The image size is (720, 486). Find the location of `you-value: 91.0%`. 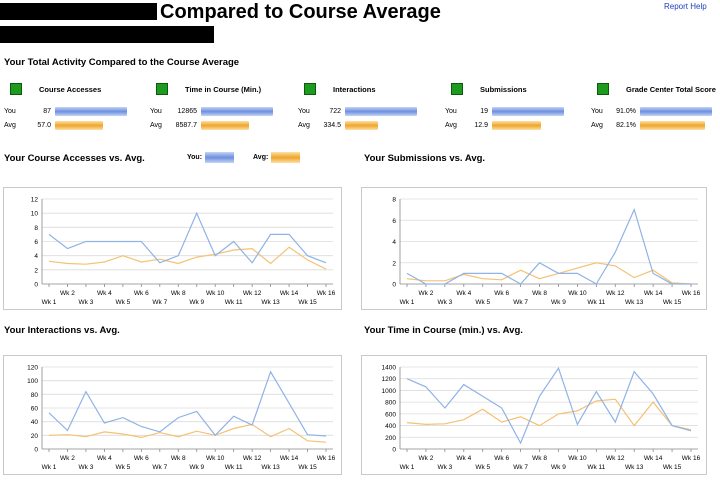

you-value: 91.0% is located at coordinates (626, 111).